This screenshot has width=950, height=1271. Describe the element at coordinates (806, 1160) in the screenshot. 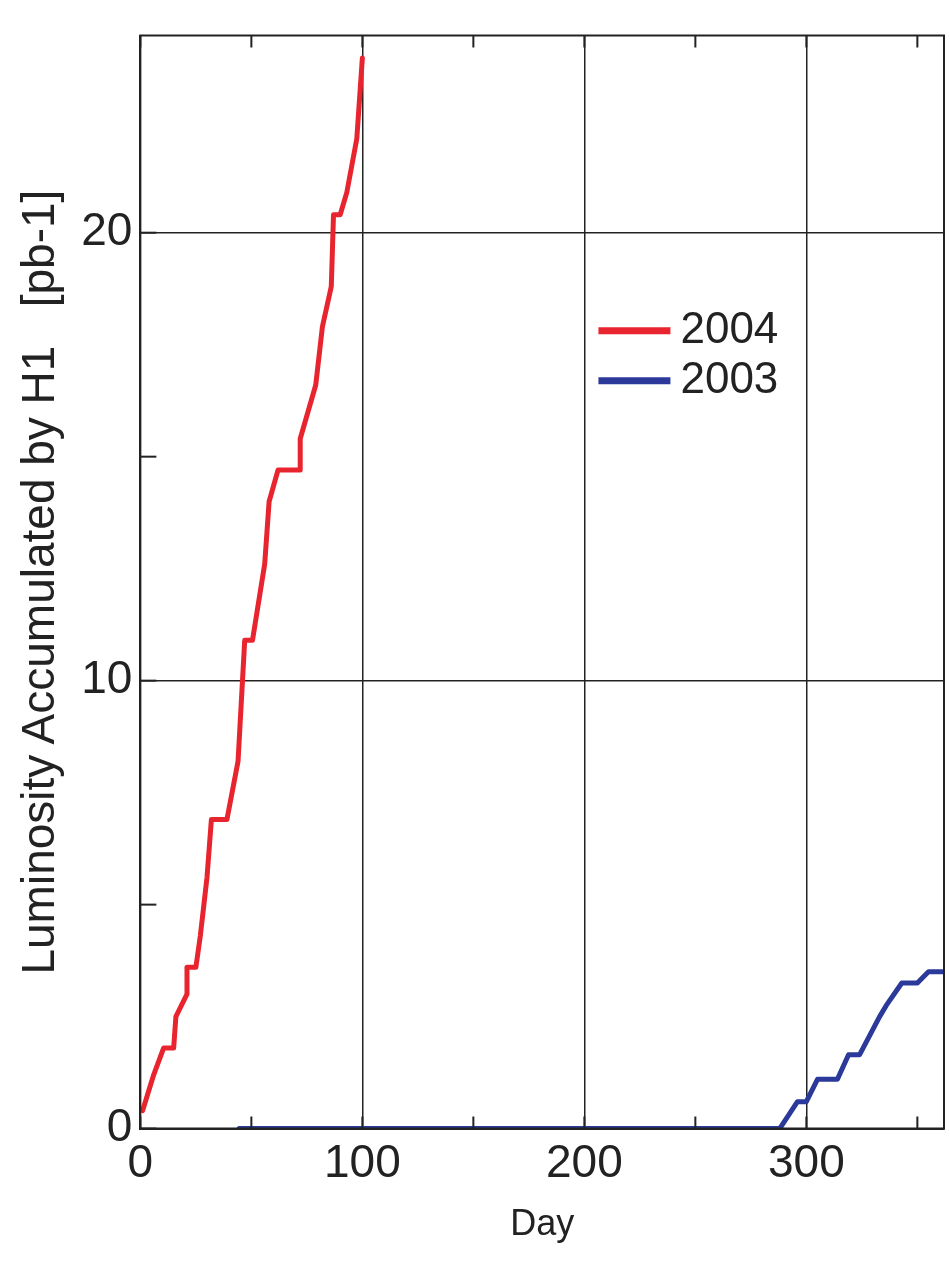

I see `x-tick-label: 300` at that location.